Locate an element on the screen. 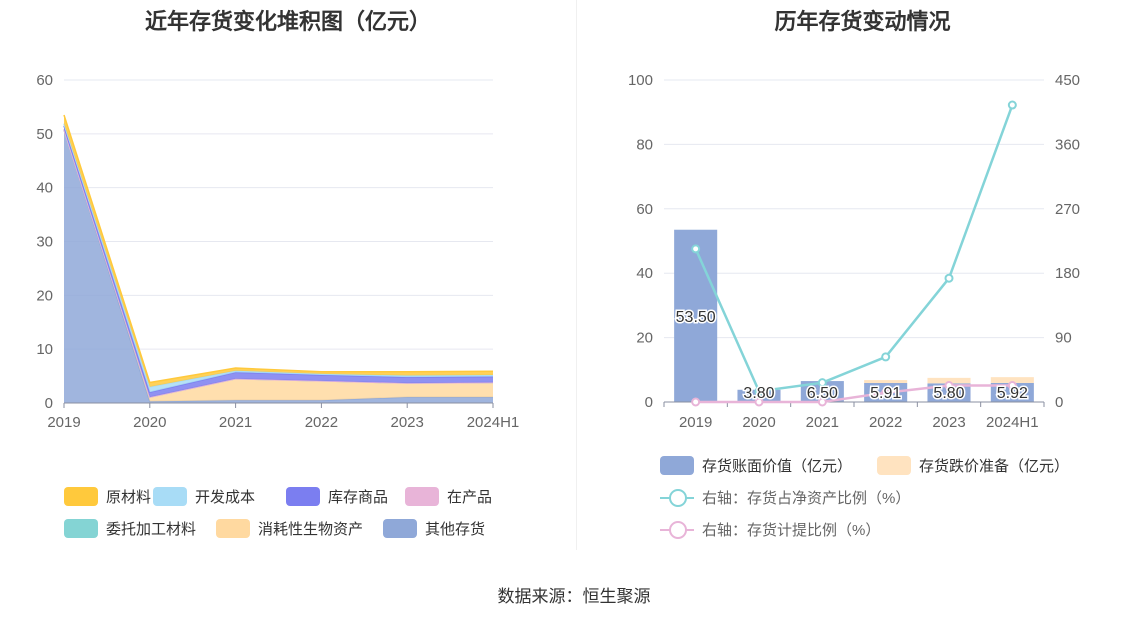 This screenshot has width=1148, height=619. legend-item: 原材料 is located at coordinates (107, 496).